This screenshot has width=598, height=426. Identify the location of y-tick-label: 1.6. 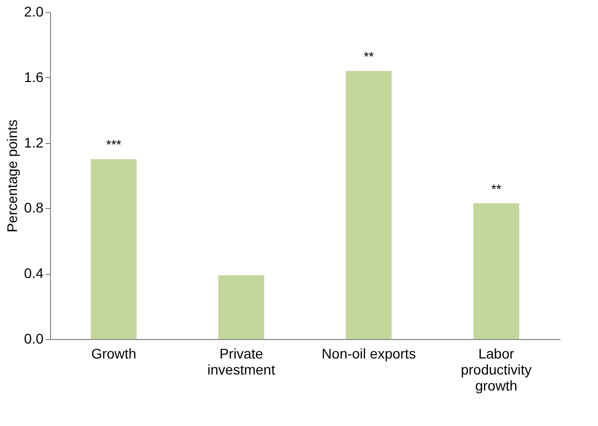
(34, 76).